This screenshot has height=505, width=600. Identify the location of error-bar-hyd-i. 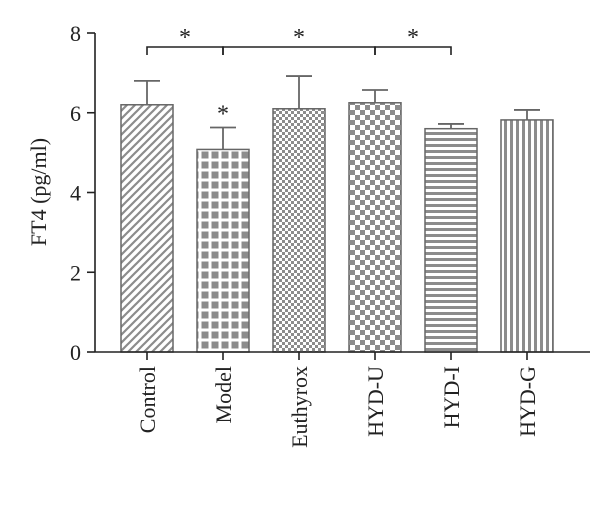
(451, 126).